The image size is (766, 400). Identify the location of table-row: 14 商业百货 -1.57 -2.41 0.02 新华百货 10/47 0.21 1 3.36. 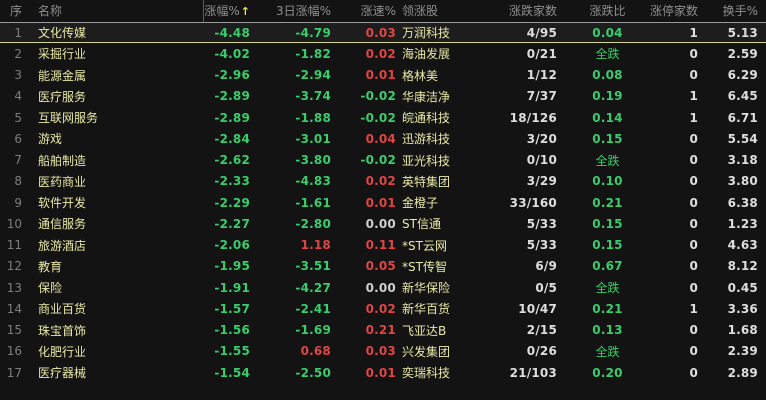
(383, 308).